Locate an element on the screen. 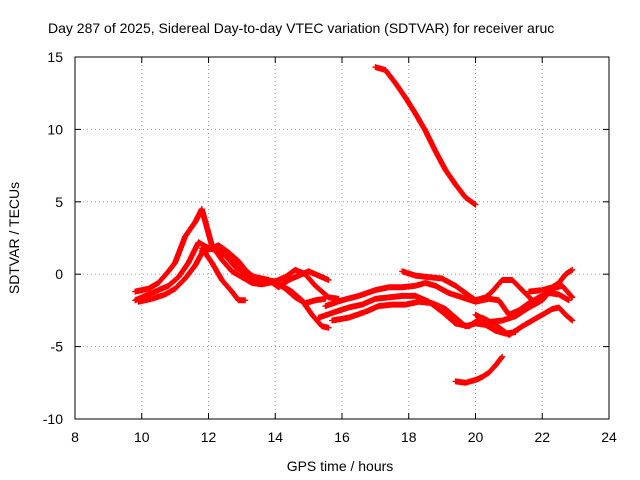 The width and height of the screenshot is (640, 480). x-tick-label: 8 is located at coordinates (75, 437).